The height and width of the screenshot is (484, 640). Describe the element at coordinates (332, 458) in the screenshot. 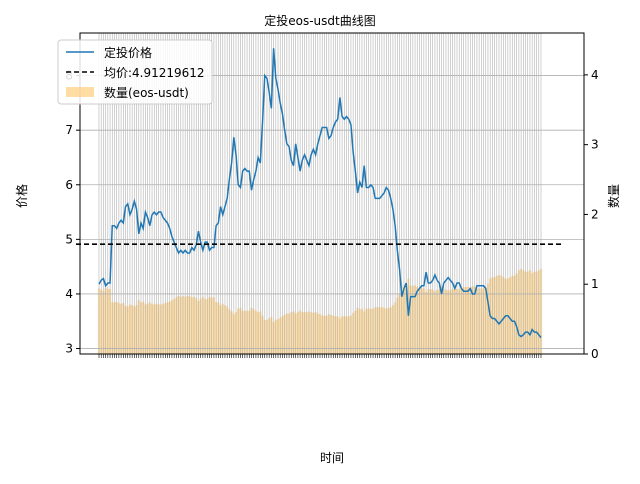

I see `x-axis-label: 时间` at that location.